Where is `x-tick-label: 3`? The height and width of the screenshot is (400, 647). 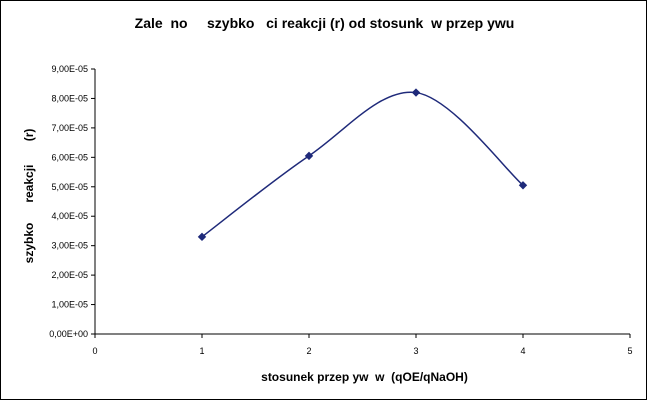
x-tick-label: 3 is located at coordinates (415, 351).